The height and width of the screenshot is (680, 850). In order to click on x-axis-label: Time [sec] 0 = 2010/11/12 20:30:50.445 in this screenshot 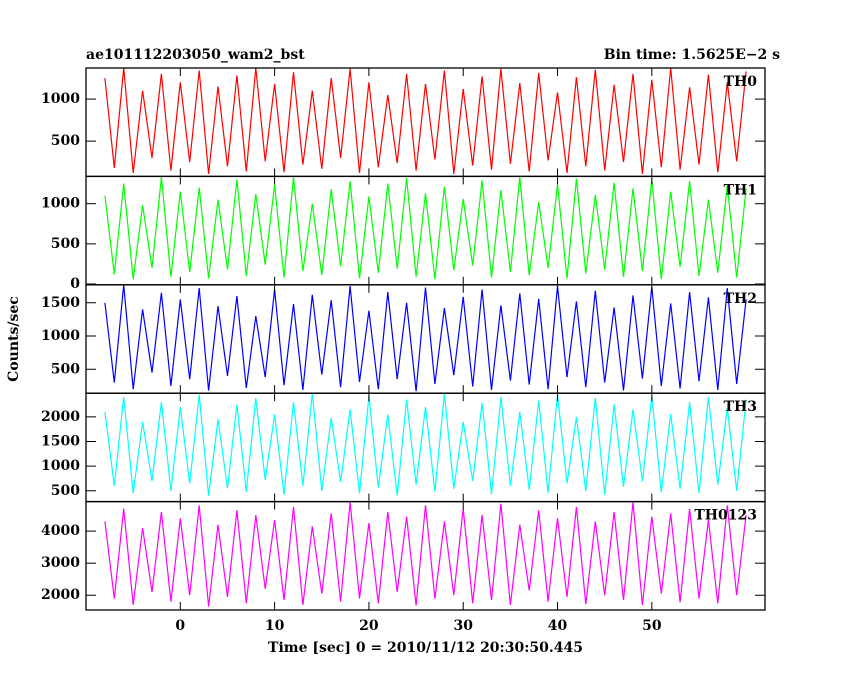, I will do `click(425, 648)`.